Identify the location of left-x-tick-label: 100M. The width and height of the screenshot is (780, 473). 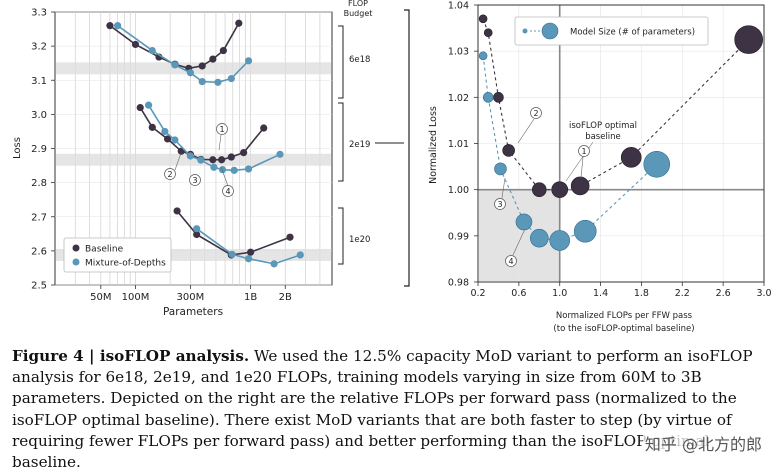
(136, 297).